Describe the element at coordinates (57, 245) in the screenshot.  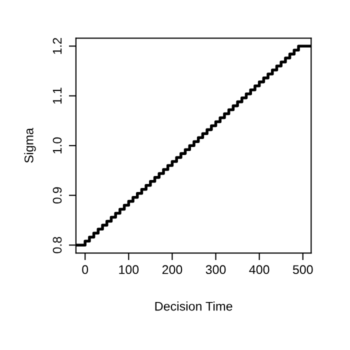
I see `y-tick-label: 0.8` at that location.